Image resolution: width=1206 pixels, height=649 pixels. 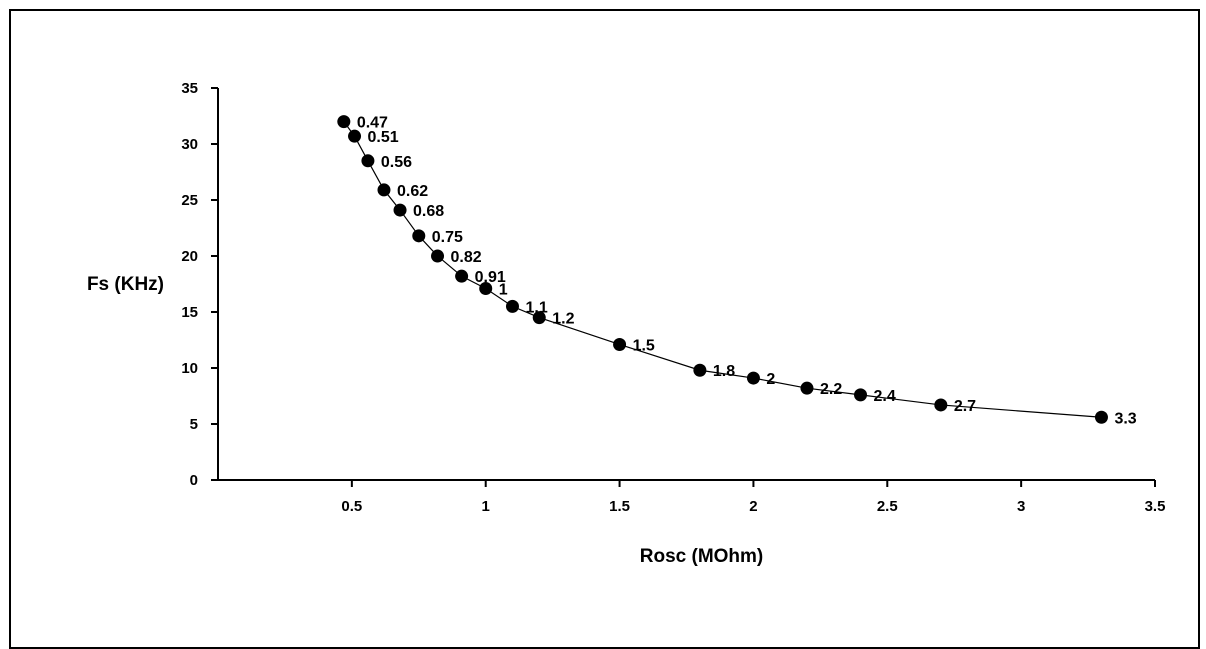 What do you see at coordinates (885, 396) in the screenshot?
I see `data-label: 2.4` at bounding box center [885, 396].